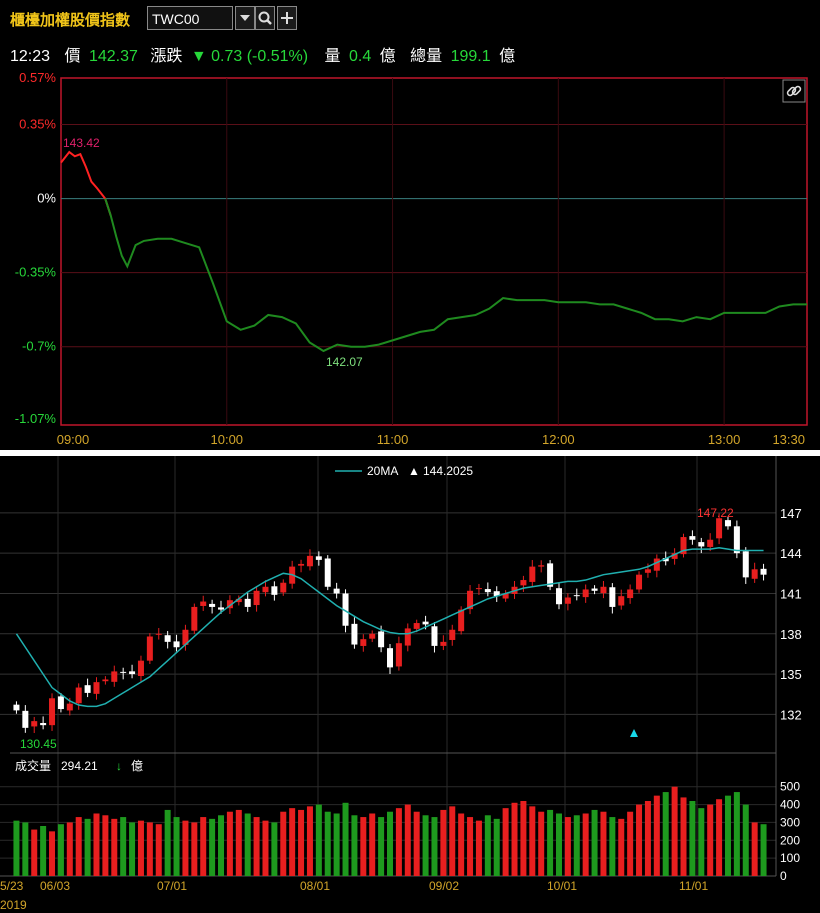 The width and height of the screenshot is (820, 913). I want to click on chevron-down-icon, so click(245, 18).